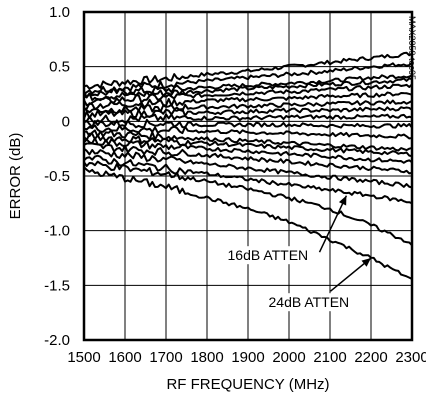  I want to click on x-tick-label: 2100, so click(329, 357).